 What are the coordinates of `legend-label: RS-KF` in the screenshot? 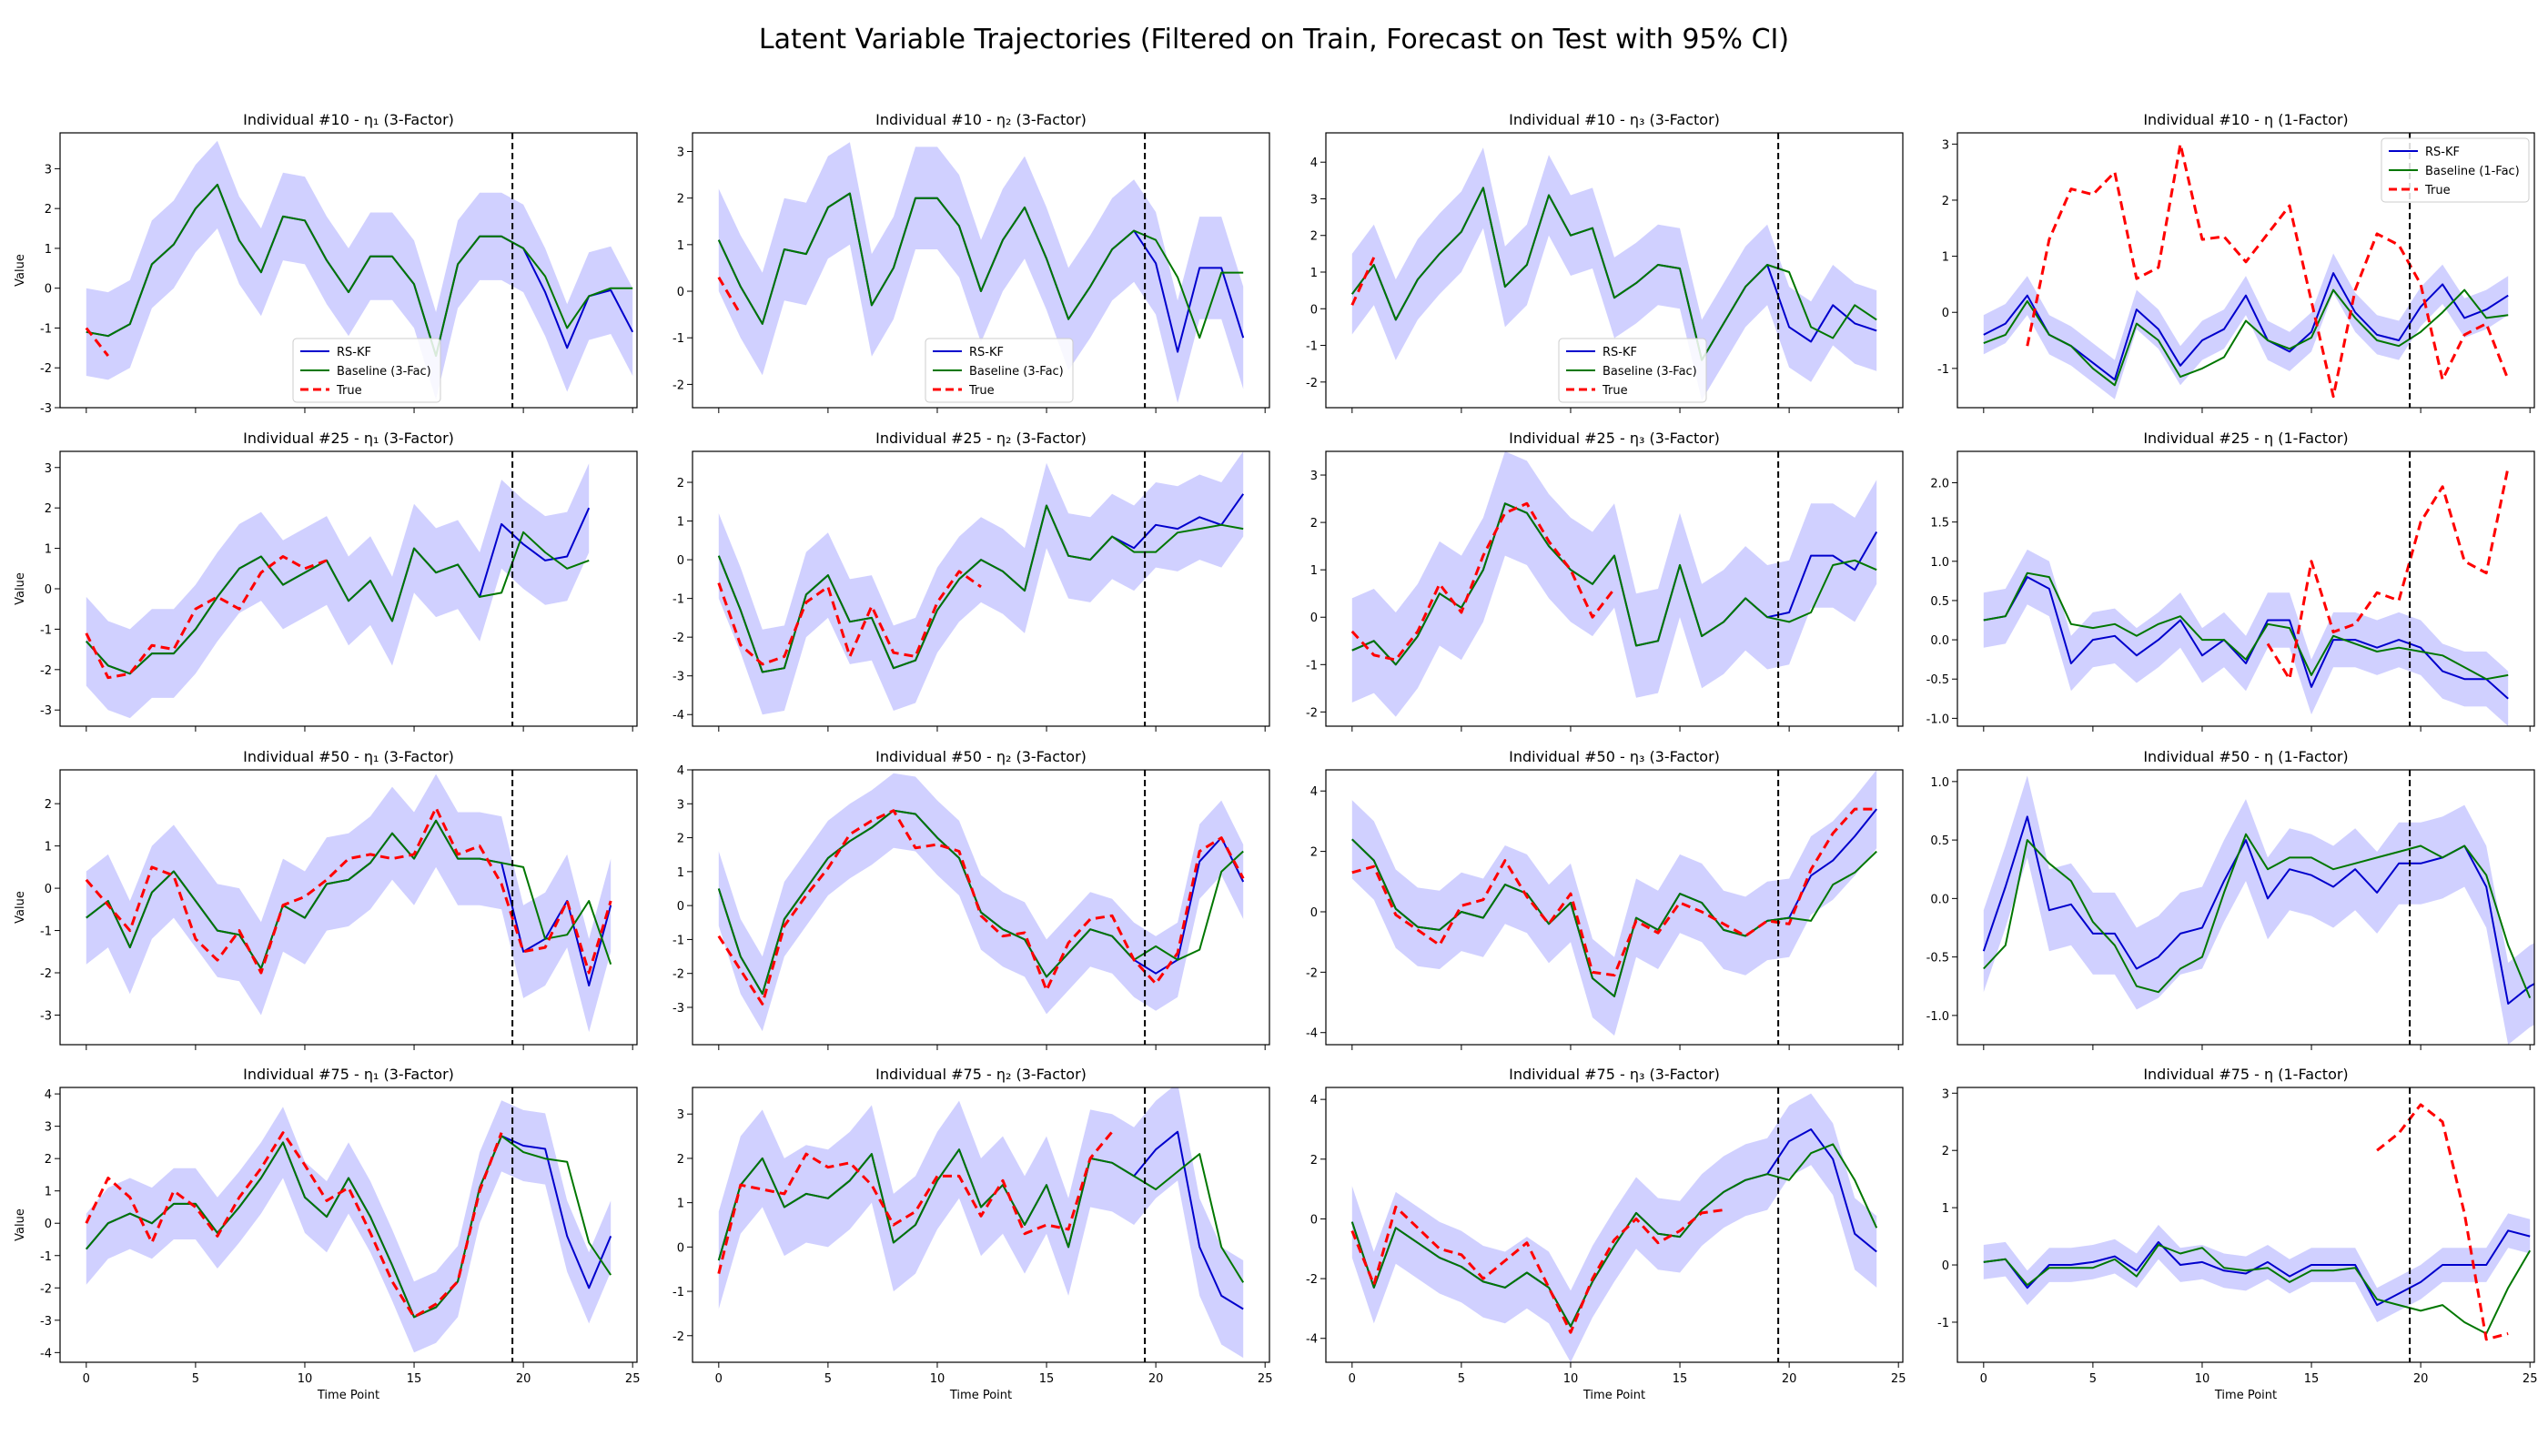 It's located at (354, 352).